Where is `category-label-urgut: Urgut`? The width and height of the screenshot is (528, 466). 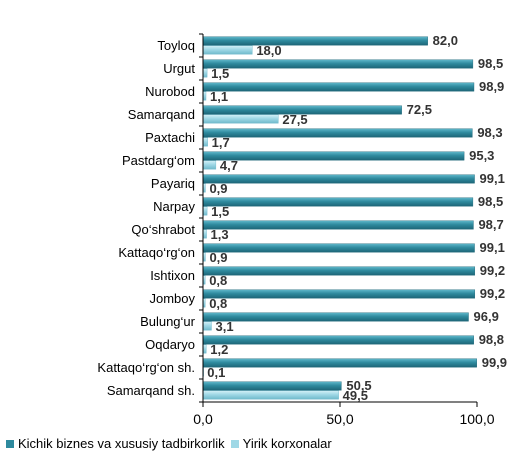
category-label-urgut: Urgut is located at coordinates (179, 68).